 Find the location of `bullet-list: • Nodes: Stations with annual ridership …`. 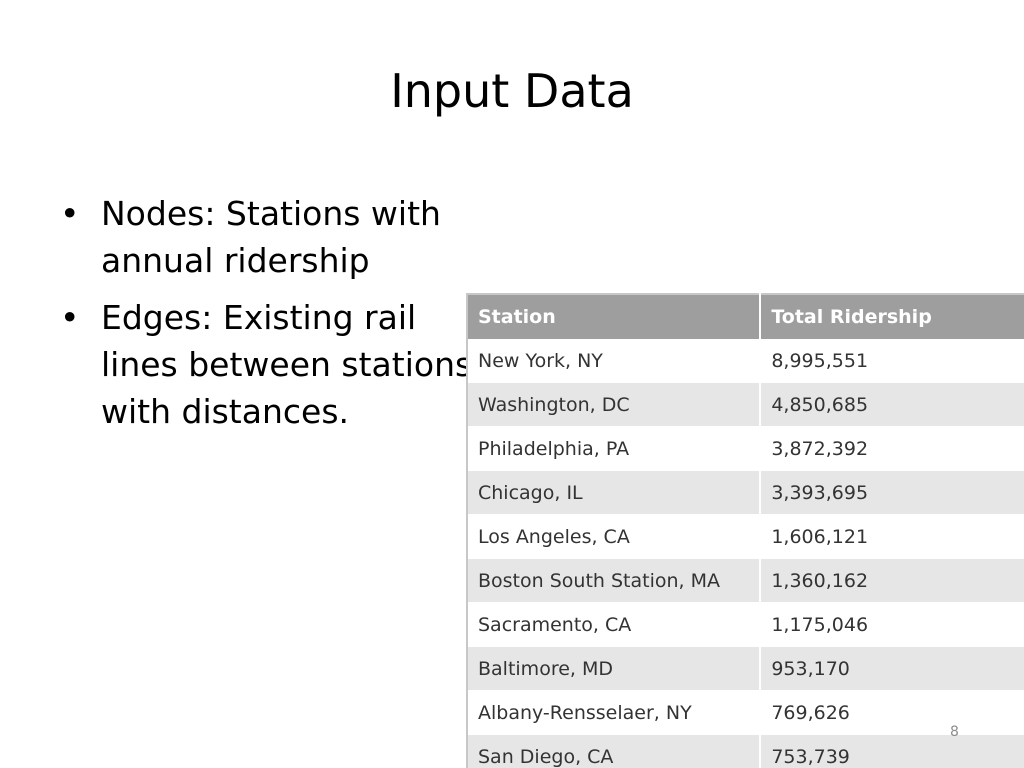

bullet-list: • Nodes: Stations with annual ridership … is located at coordinates (280, 317).